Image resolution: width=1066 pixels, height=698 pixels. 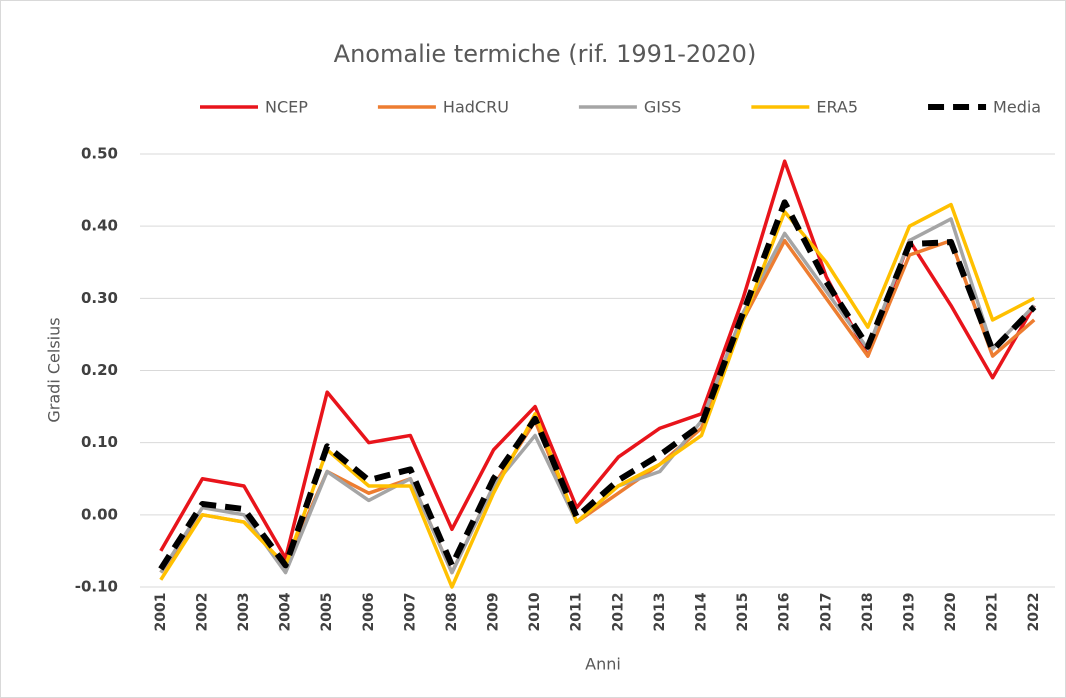 I want to click on y-tick-label: -0.10, so click(x=96, y=587).